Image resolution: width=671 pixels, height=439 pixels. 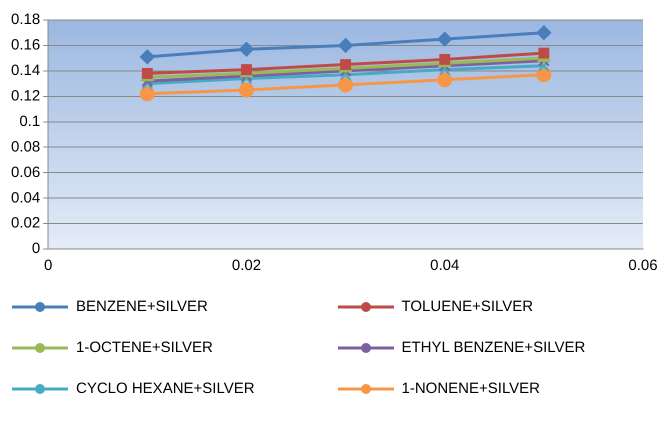 What do you see at coordinates (25, 95) in the screenshot?
I see `y-tick-label: 0.12` at bounding box center [25, 95].